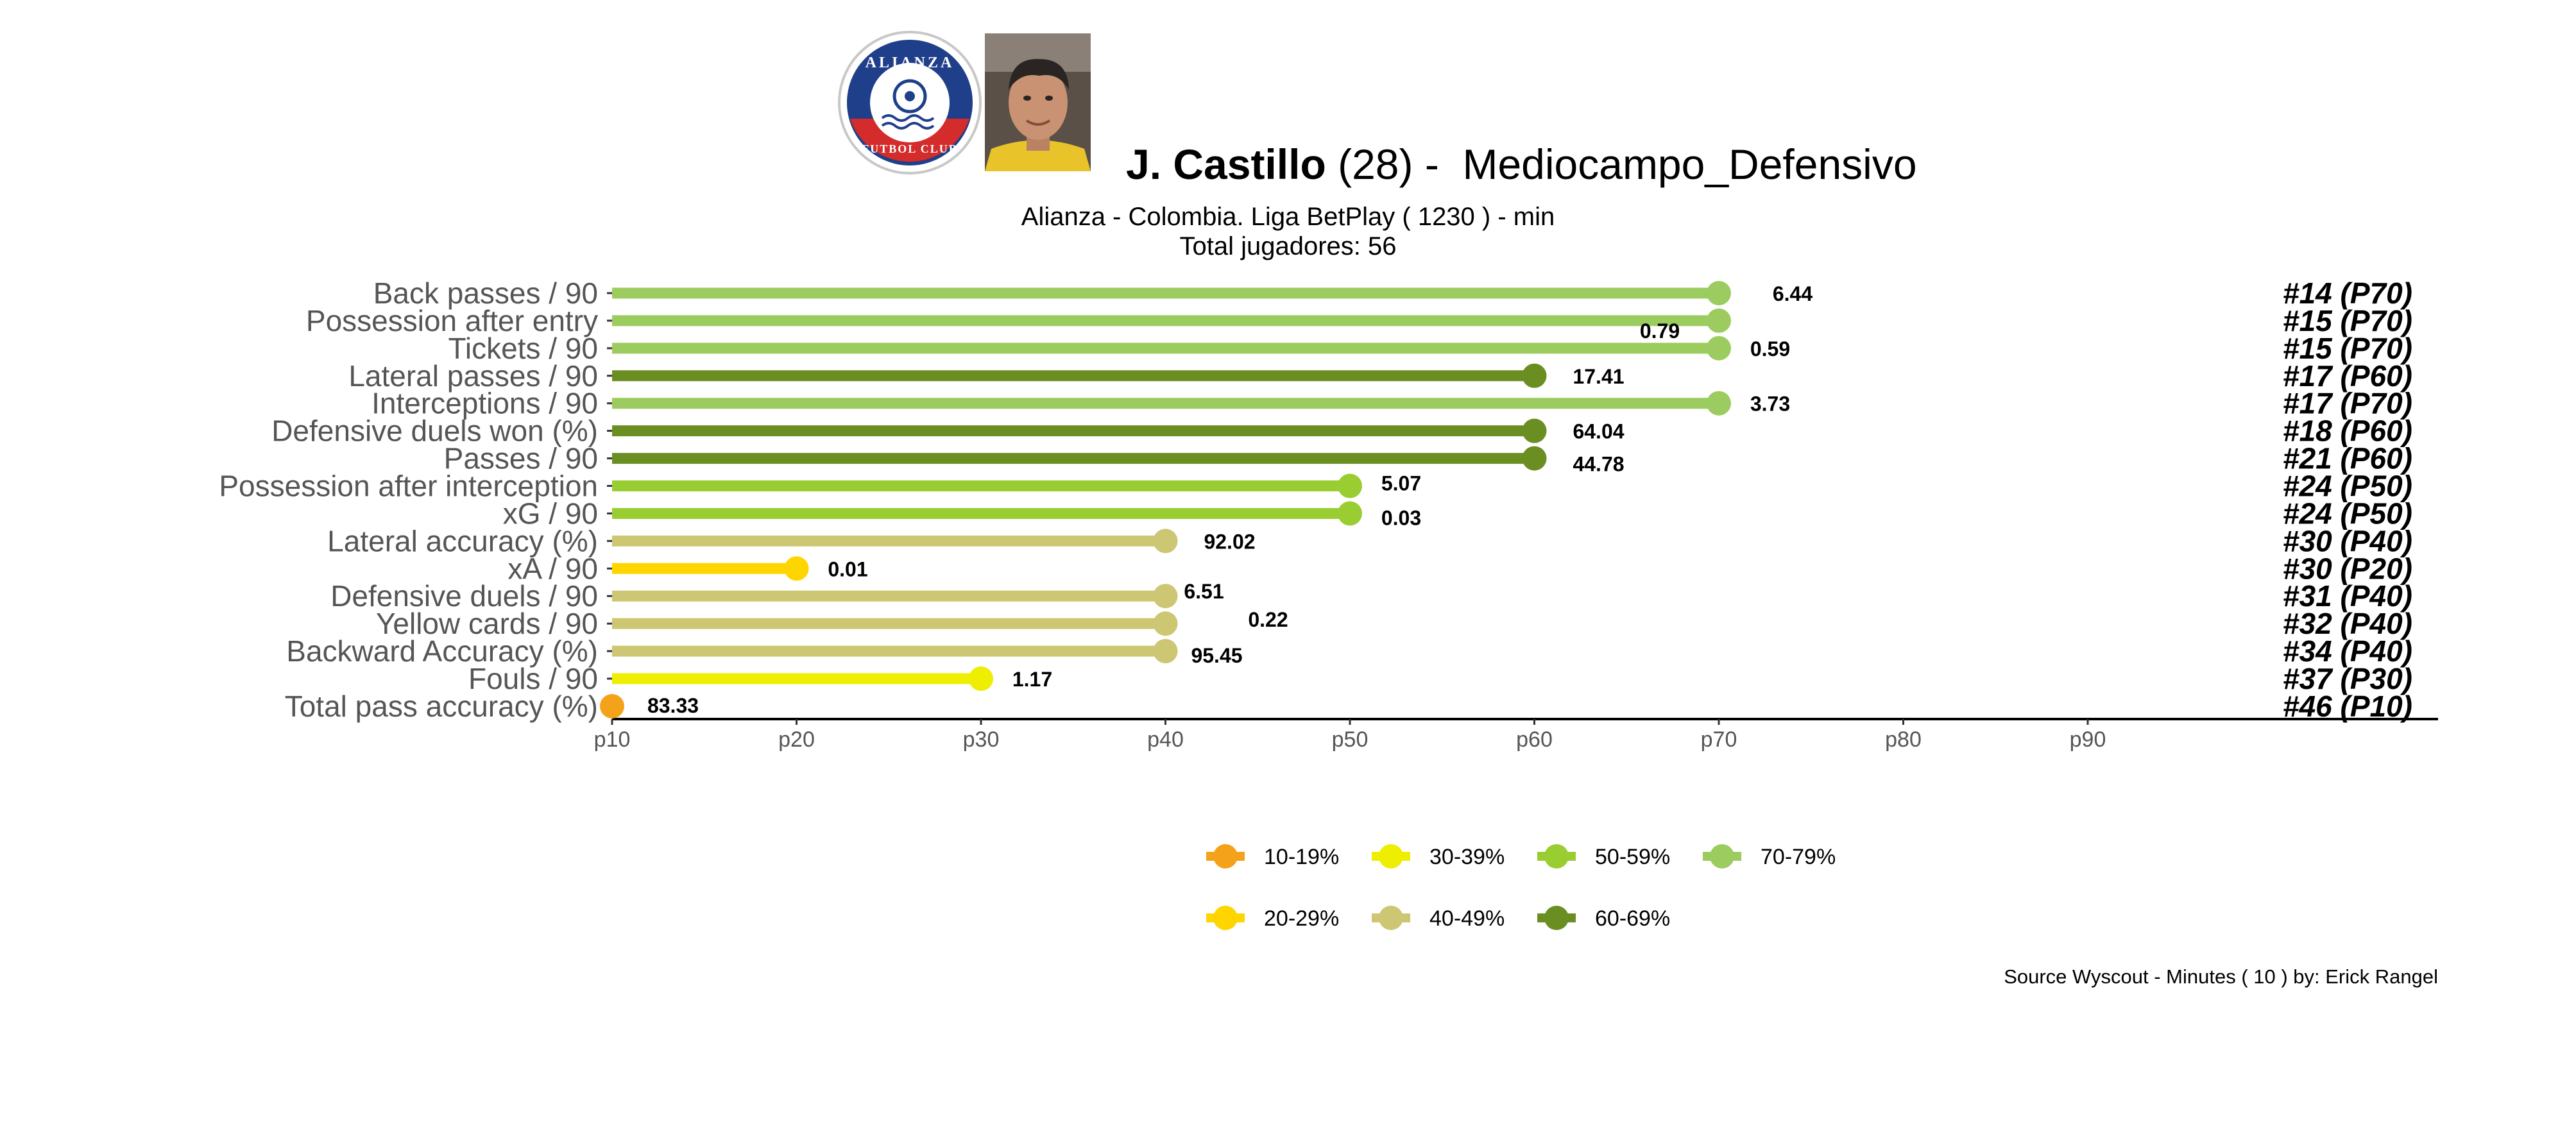 Image resolution: width=2576 pixels, height=1136 pixels. What do you see at coordinates (2347, 596) in the screenshot?
I see `rank-label: #31 (P40)` at bounding box center [2347, 596].